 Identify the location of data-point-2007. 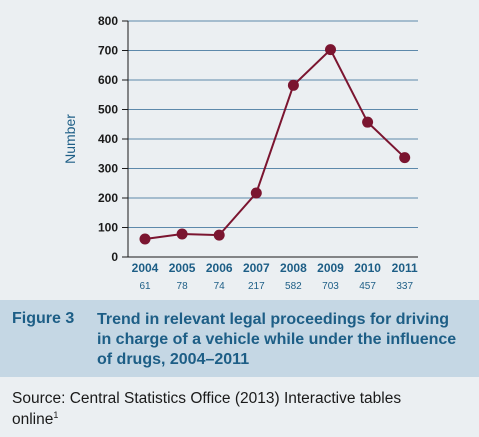
(256, 193).